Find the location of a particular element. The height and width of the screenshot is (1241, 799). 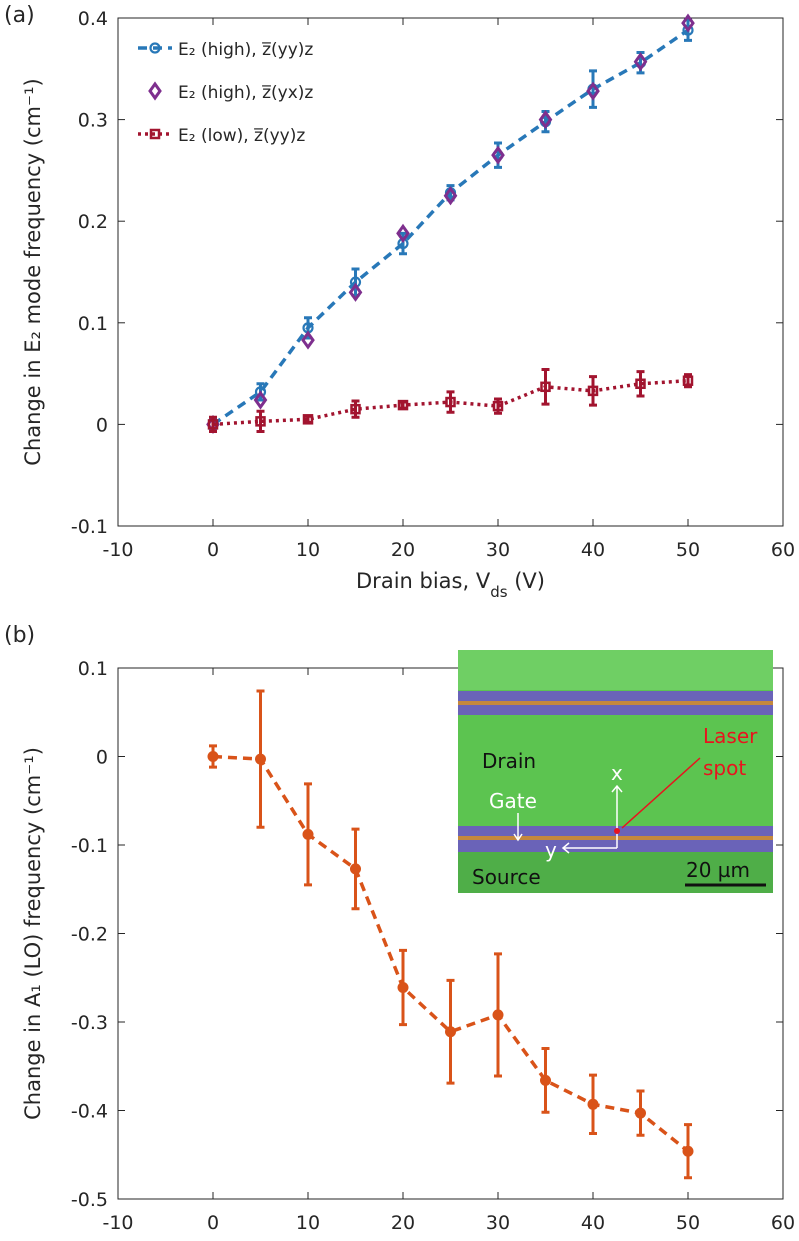

y-tick-label: 0.4 is located at coordinates (93, 19).